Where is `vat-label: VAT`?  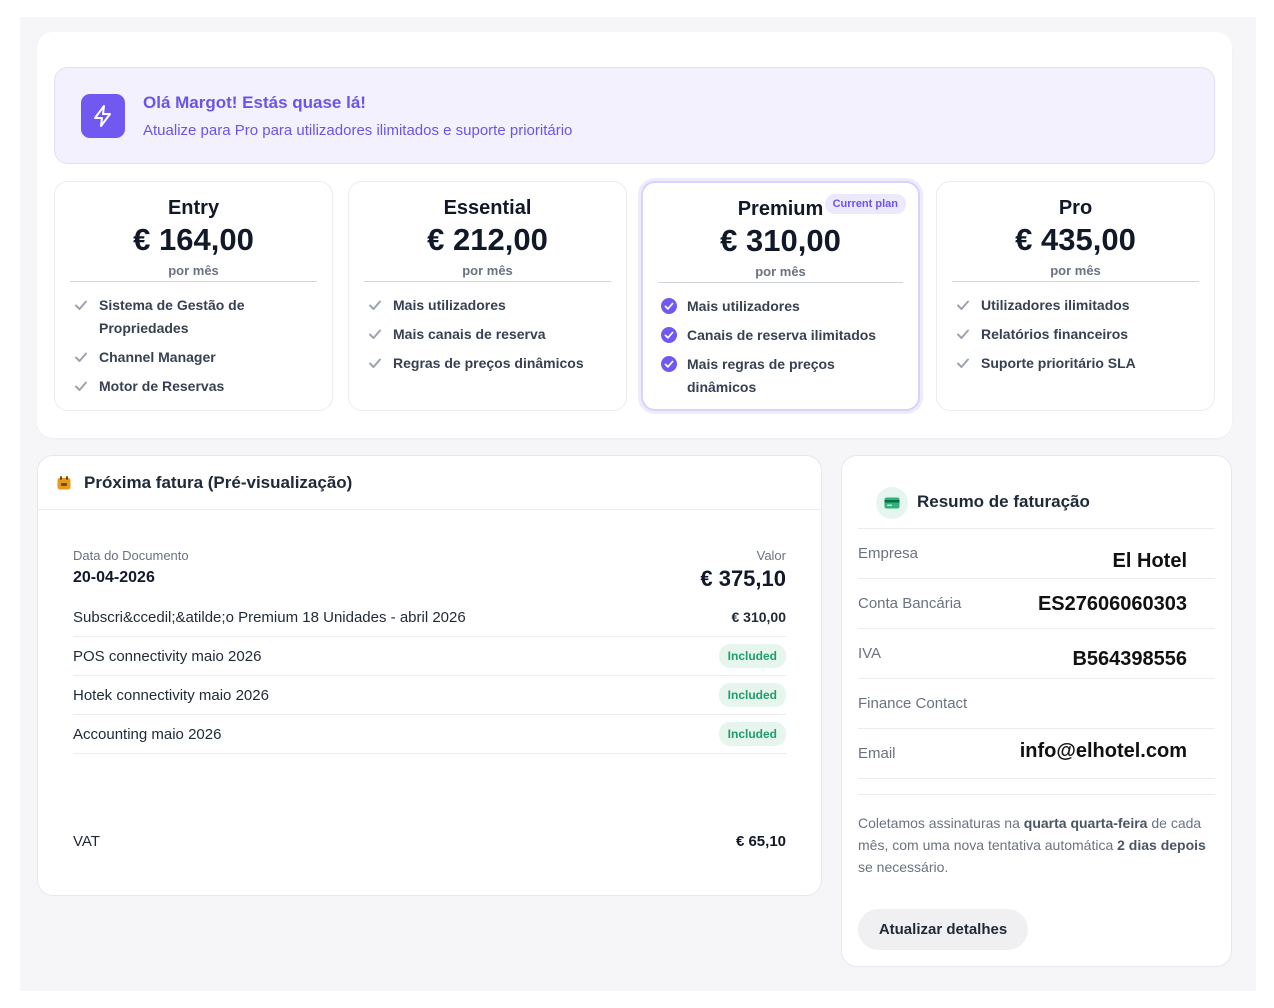 vat-label: VAT is located at coordinates (86, 841).